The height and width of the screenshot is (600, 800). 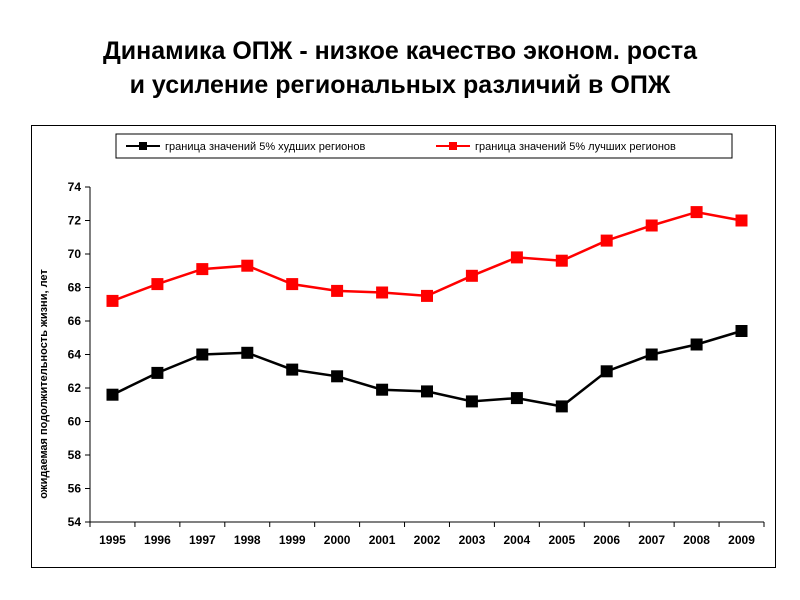 What do you see at coordinates (75, 321) in the screenshot?
I see `y-tick-label: 66` at bounding box center [75, 321].